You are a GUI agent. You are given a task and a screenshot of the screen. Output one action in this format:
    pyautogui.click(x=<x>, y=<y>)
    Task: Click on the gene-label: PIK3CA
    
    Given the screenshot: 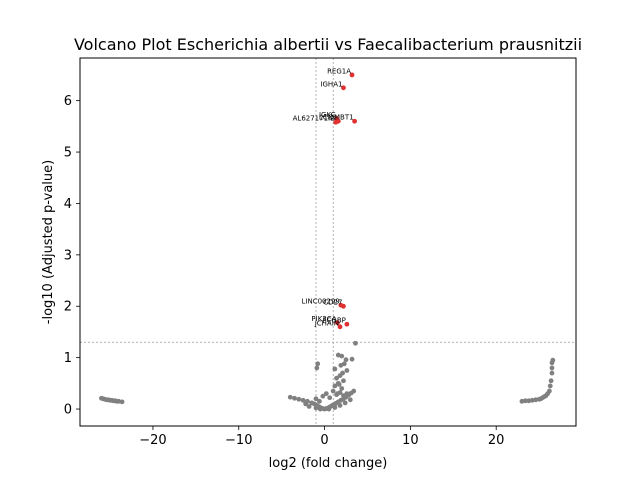 What is the action you would take?
    pyautogui.click(x=323, y=319)
    